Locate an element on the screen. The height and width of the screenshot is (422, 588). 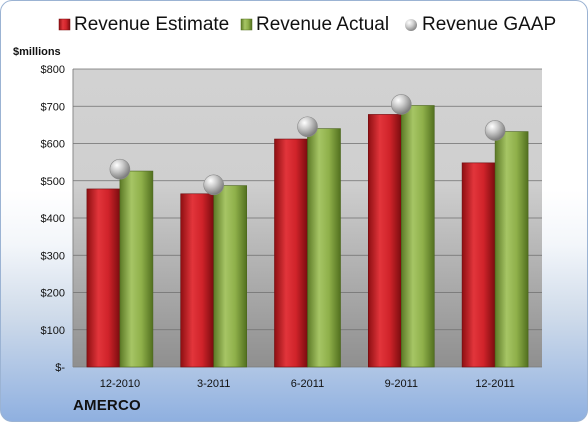
y-tick-label: $400 is located at coordinates (53, 219).